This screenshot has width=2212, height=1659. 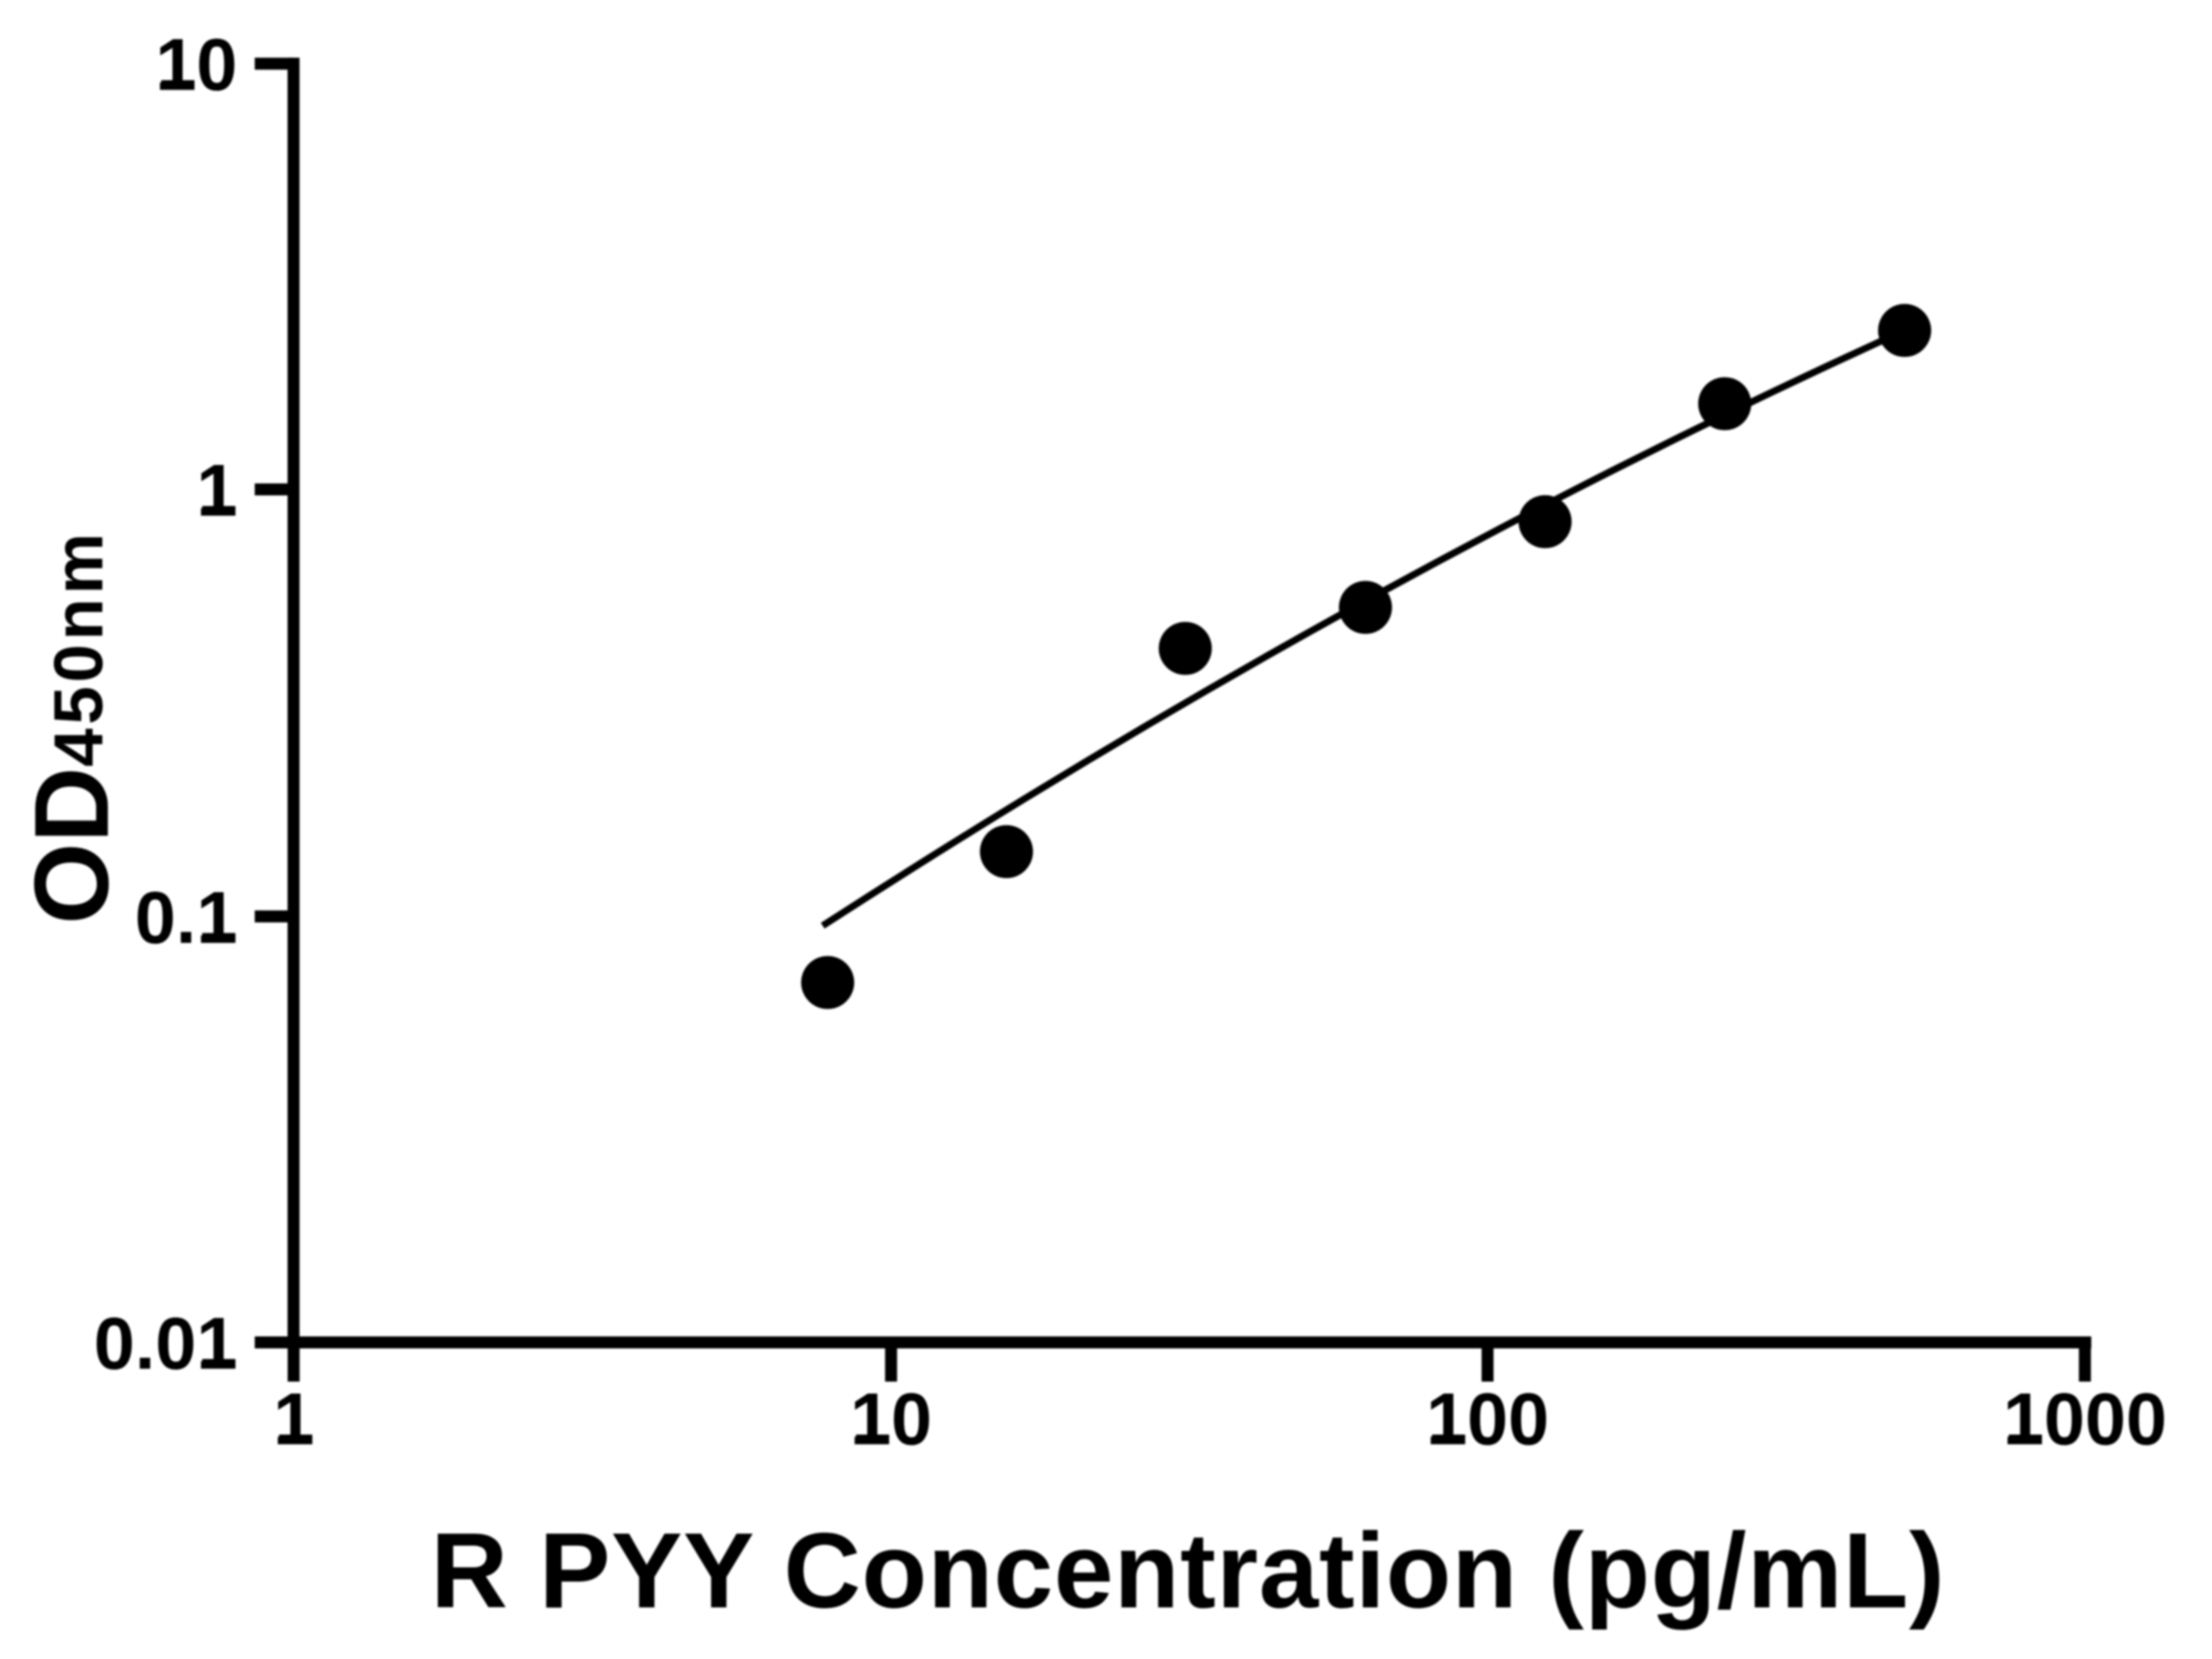 I want to click on svg-text: 100, so click(x=1487, y=1419).